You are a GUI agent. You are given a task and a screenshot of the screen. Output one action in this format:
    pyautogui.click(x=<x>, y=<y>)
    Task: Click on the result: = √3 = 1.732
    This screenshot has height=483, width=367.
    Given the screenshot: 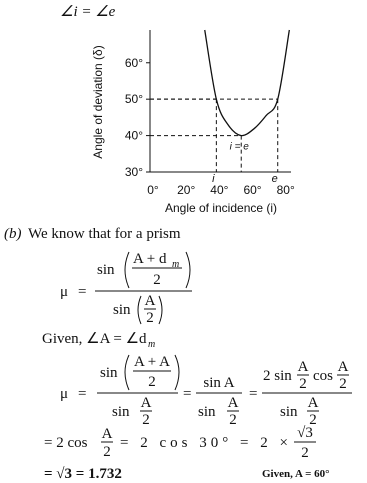 What is the action you would take?
    pyautogui.click(x=83, y=474)
    